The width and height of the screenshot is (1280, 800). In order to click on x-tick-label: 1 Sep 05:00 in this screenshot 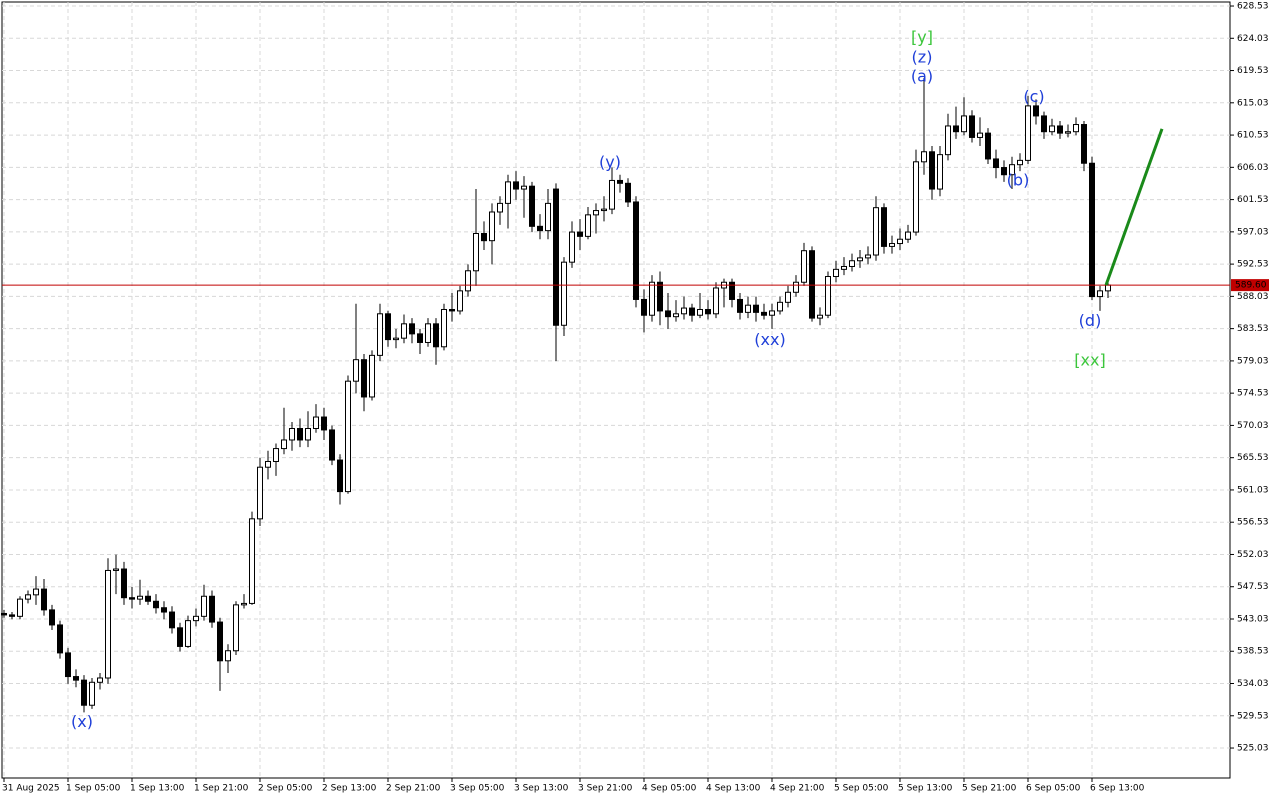, I will do `click(93, 789)`.